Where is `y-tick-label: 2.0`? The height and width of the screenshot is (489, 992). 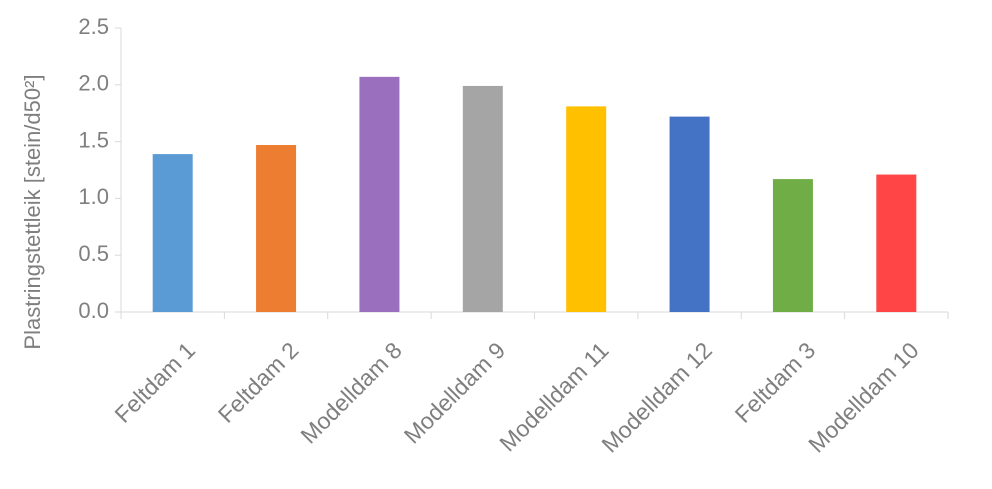 y-tick-label: 2.0 is located at coordinates (93, 83).